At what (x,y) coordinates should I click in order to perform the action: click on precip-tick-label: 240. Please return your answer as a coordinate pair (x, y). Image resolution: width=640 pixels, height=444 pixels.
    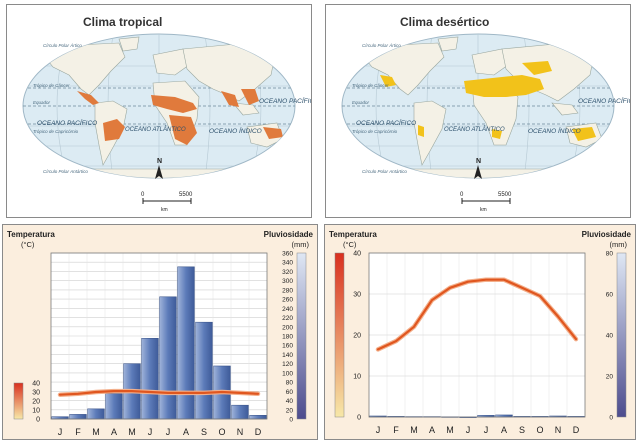
    Looking at the image, I should click on (287, 309).